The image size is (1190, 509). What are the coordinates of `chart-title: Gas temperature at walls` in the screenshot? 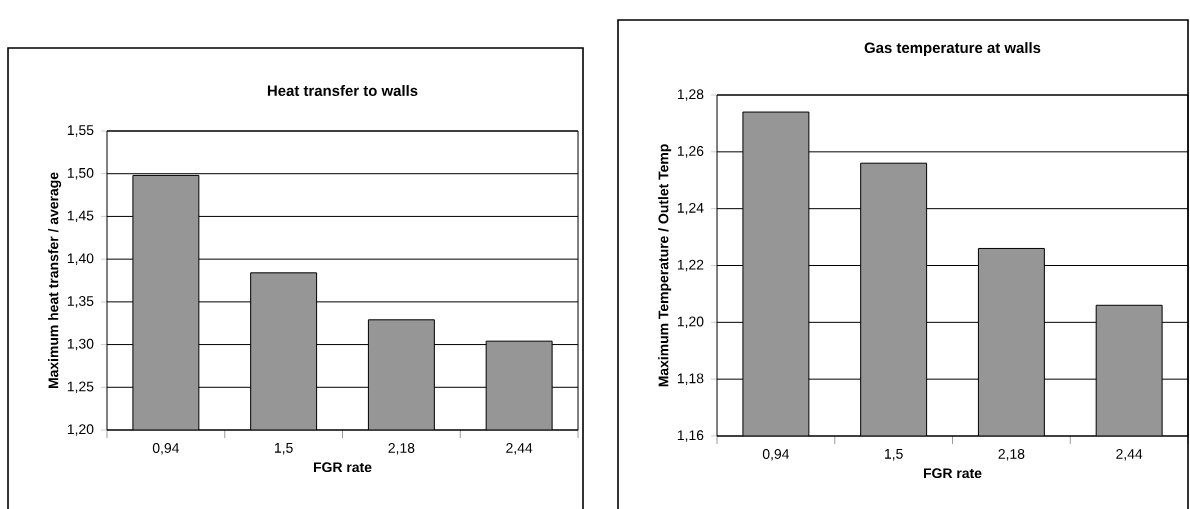 It's located at (952, 49).